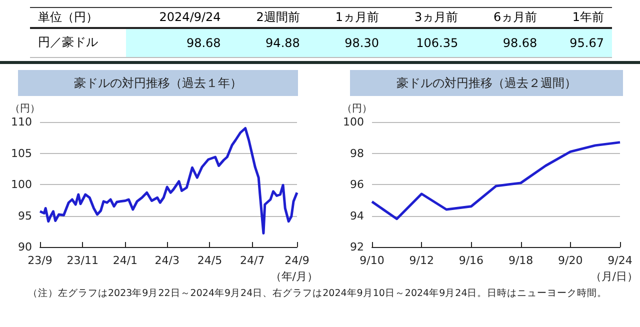  What do you see at coordinates (158, 83) in the screenshot?
I see `chart-title: 豪ドルの対円推移（過去１年）` at bounding box center [158, 83].